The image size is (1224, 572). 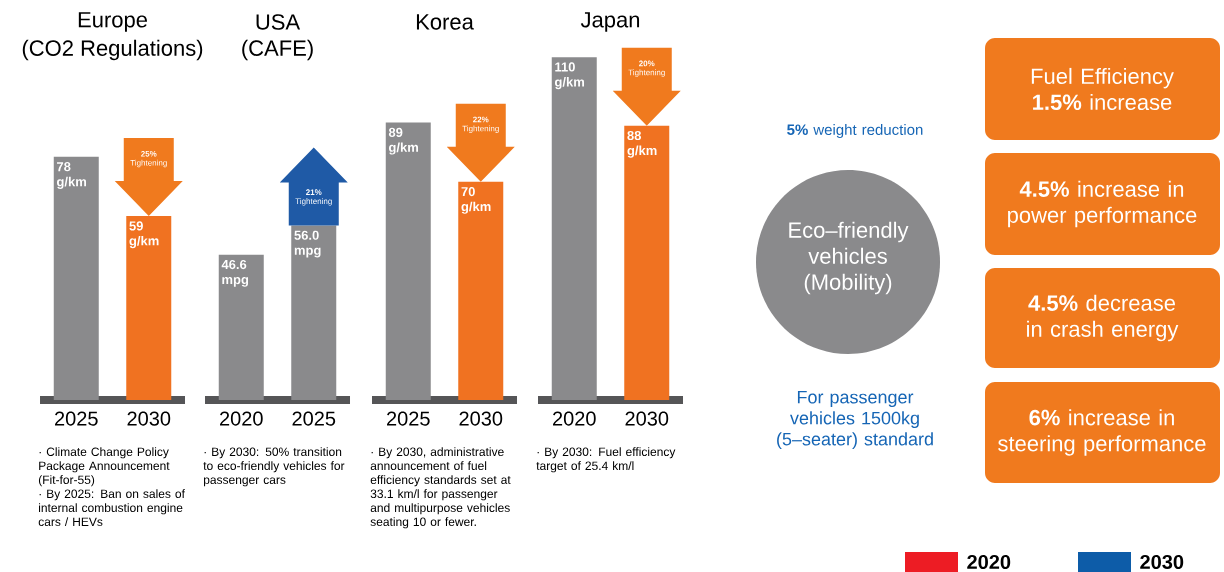 I want to click on text: 4.5% decrease in crash energy, so click(x=1103, y=318).